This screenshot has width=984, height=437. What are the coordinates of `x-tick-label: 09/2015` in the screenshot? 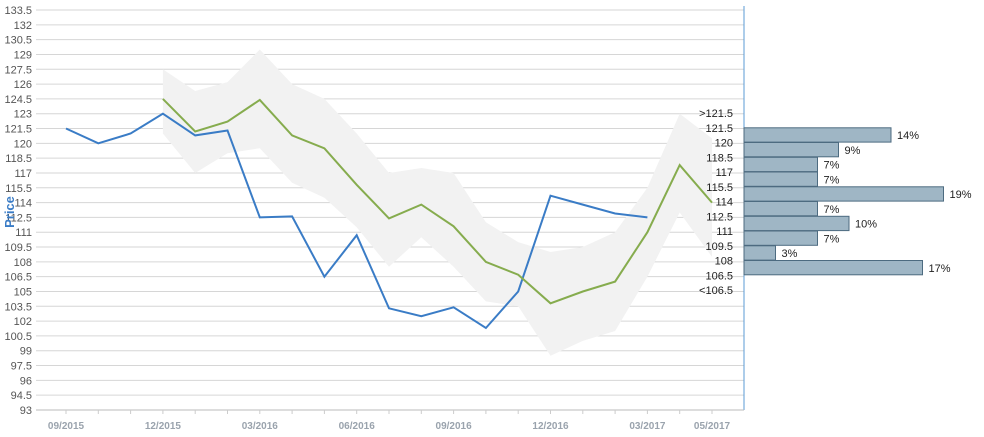 It's located at (66, 426).